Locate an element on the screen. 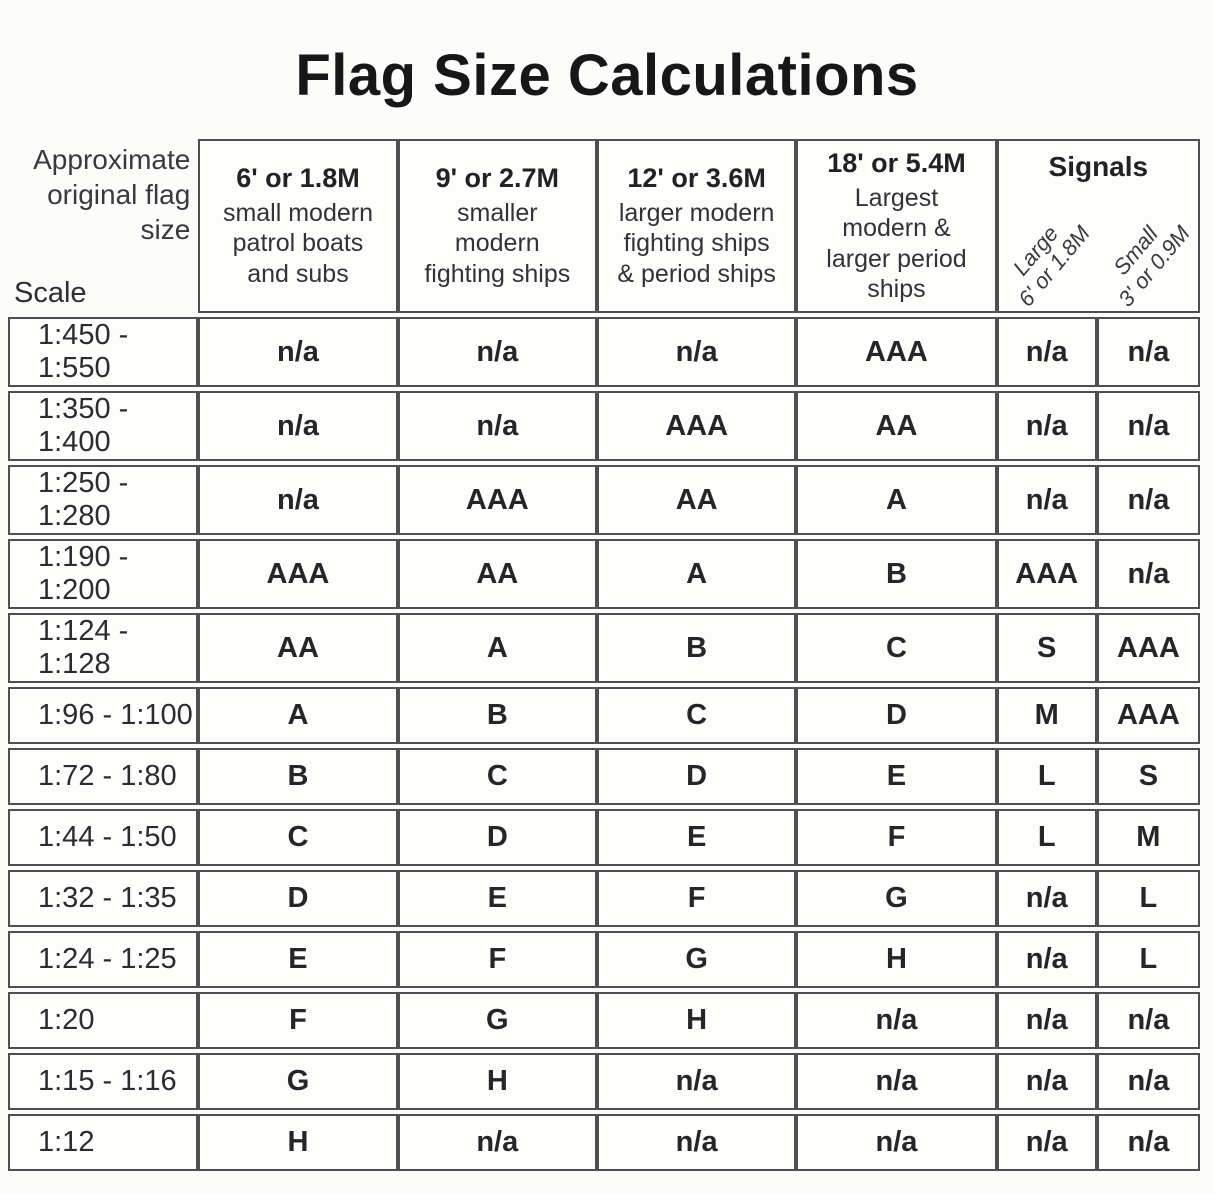 This screenshot has width=1214, height=1194. table-row: 1:124 - 1:128 AA A B C S AAA is located at coordinates (604, 648).